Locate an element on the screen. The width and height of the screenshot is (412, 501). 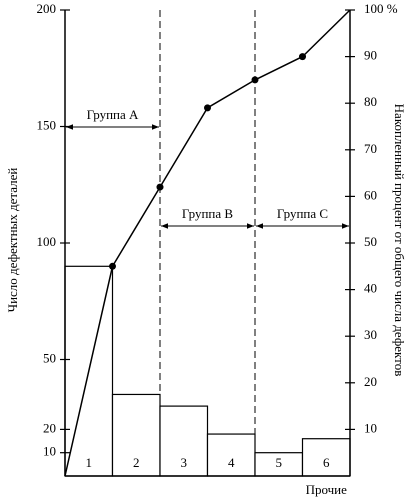
y-axis-title: Число дефектных деталей is located at coordinates (12, 240).